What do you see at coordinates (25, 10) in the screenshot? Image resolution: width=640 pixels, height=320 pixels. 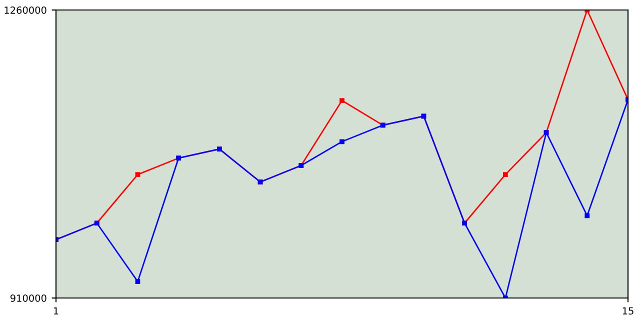 I see `y-tick-label: 1260000` at bounding box center [25, 10].